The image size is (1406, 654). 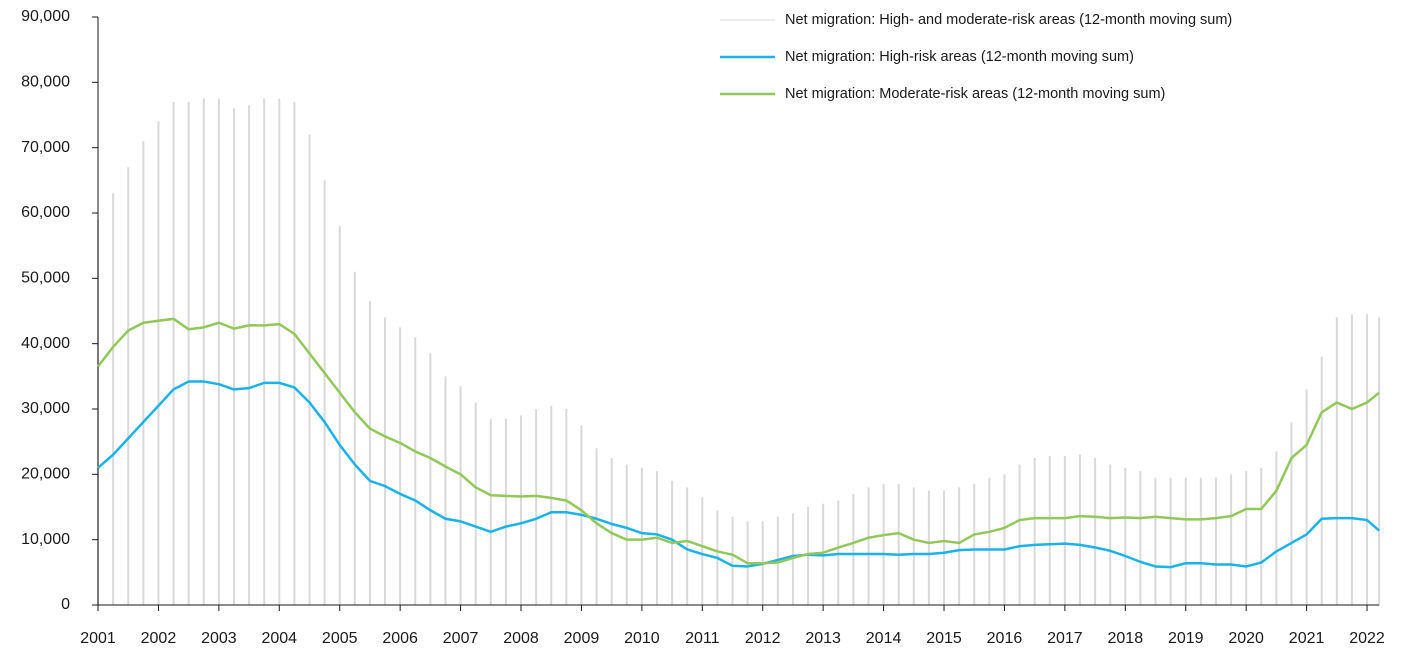 I want to click on x-tick-label: 2006, so click(x=400, y=638).